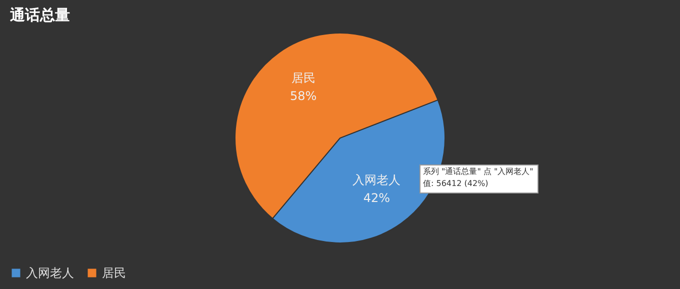 This screenshot has width=680, height=289. I want to click on legend-label: 入网老人, so click(50, 273).